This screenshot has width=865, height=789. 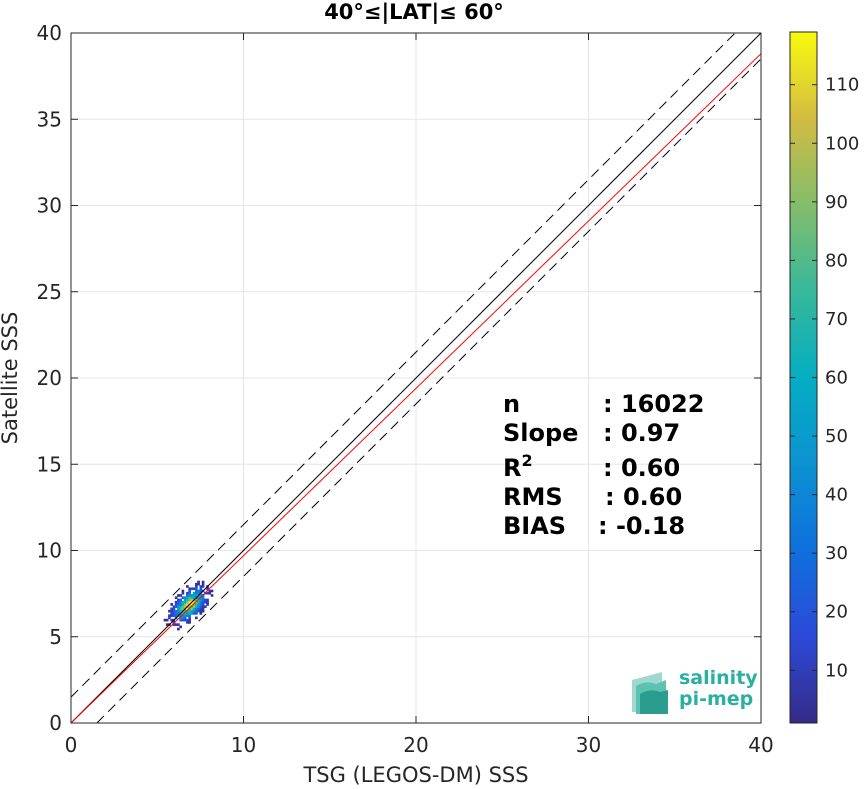 I want to click on stat-slope-label: Slope, so click(x=540, y=433).